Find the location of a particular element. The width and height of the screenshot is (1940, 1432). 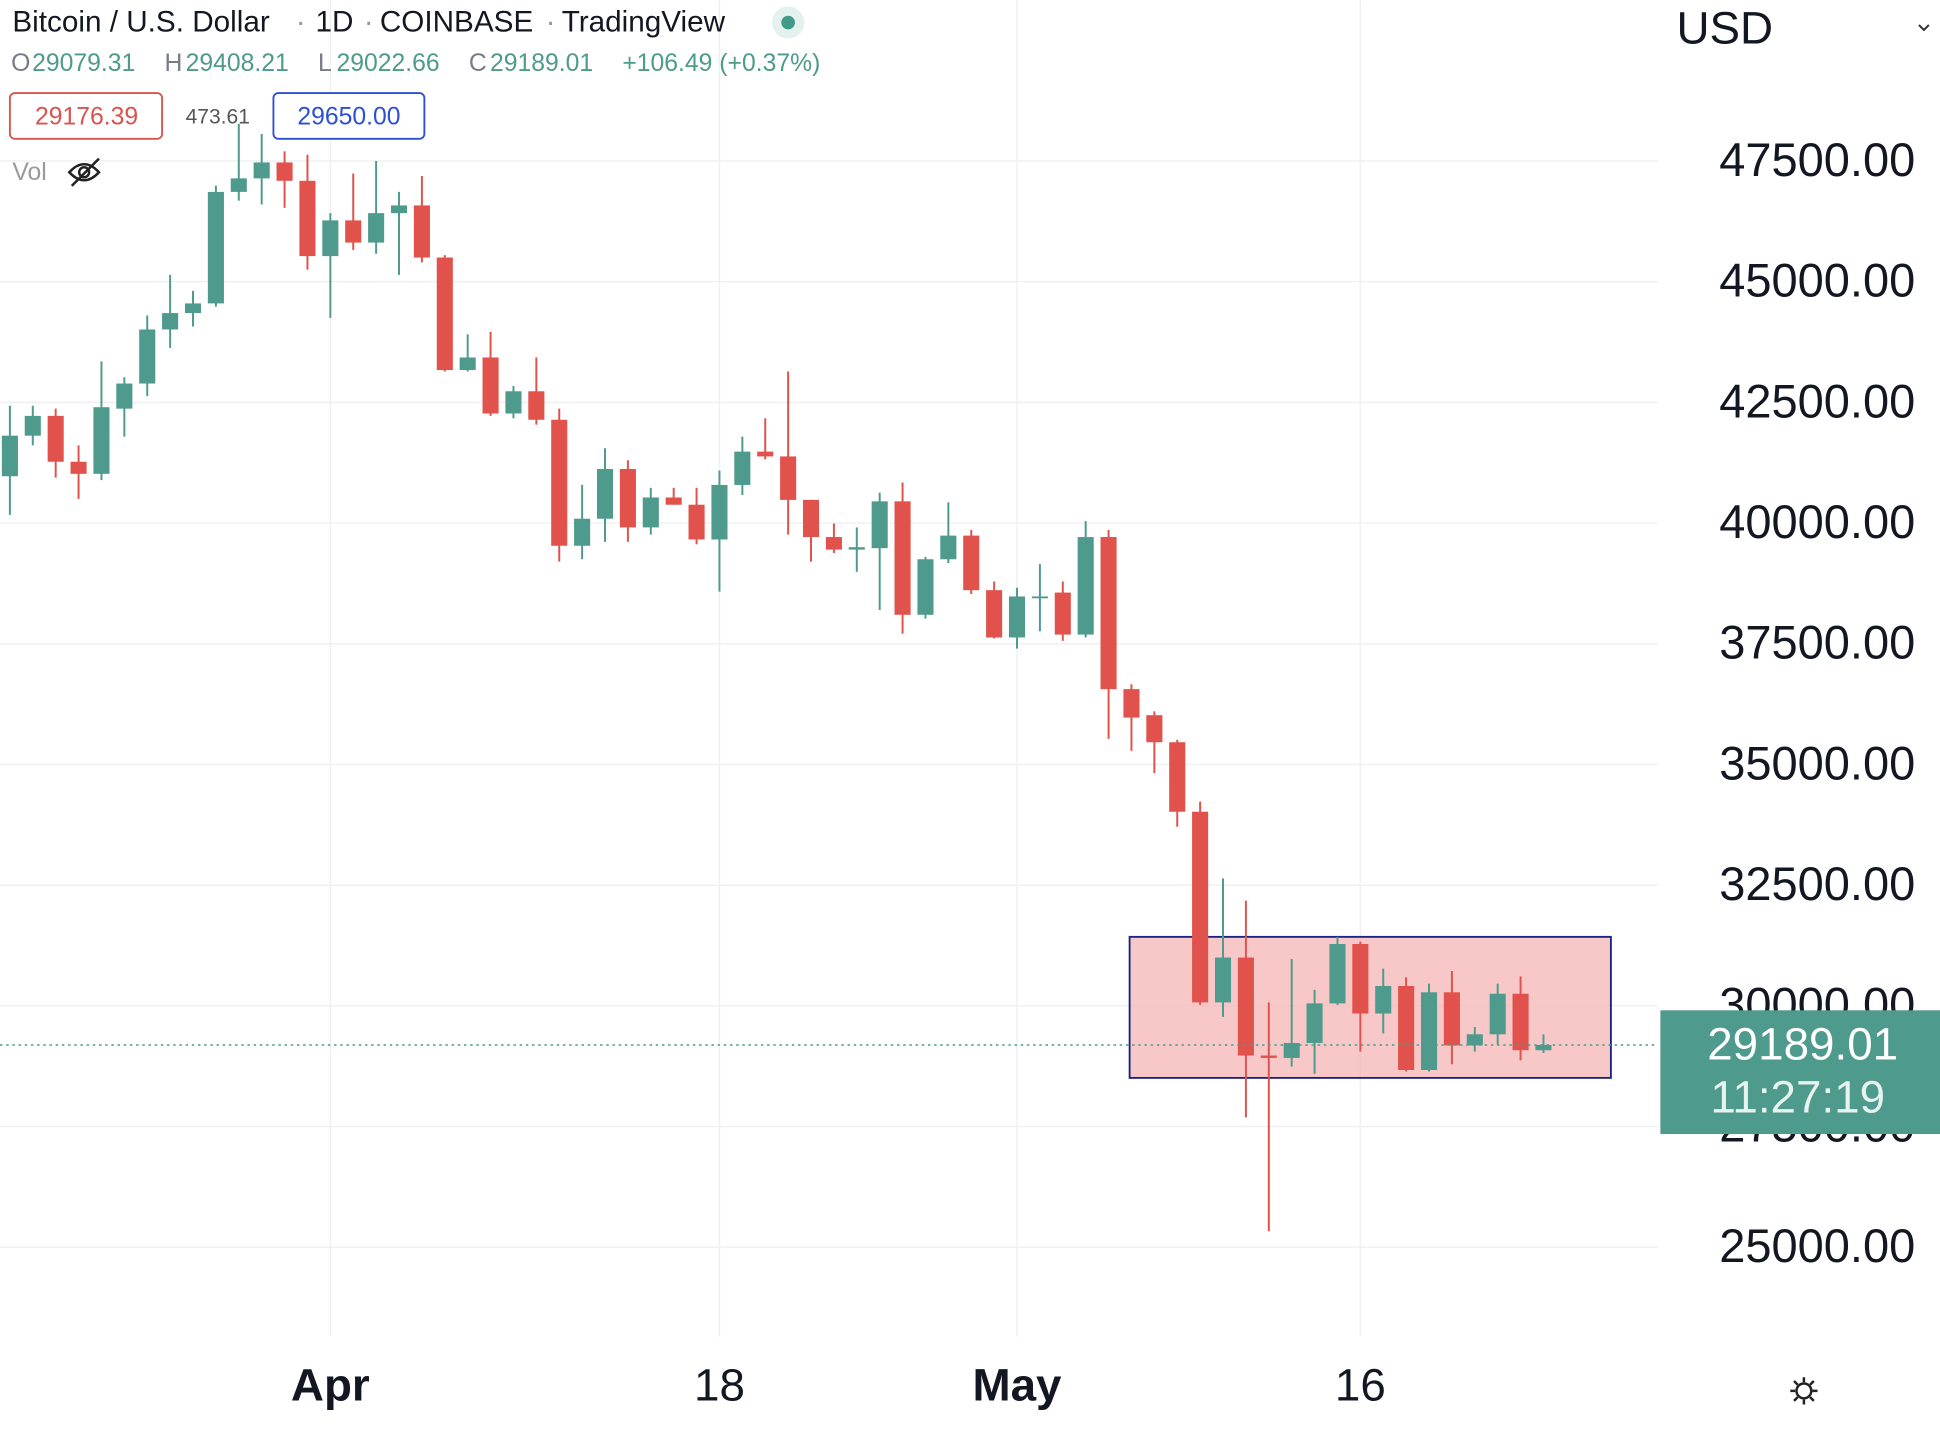

symbol-title: Bitcoin / U.S. Dollar is located at coordinates (140, 22).